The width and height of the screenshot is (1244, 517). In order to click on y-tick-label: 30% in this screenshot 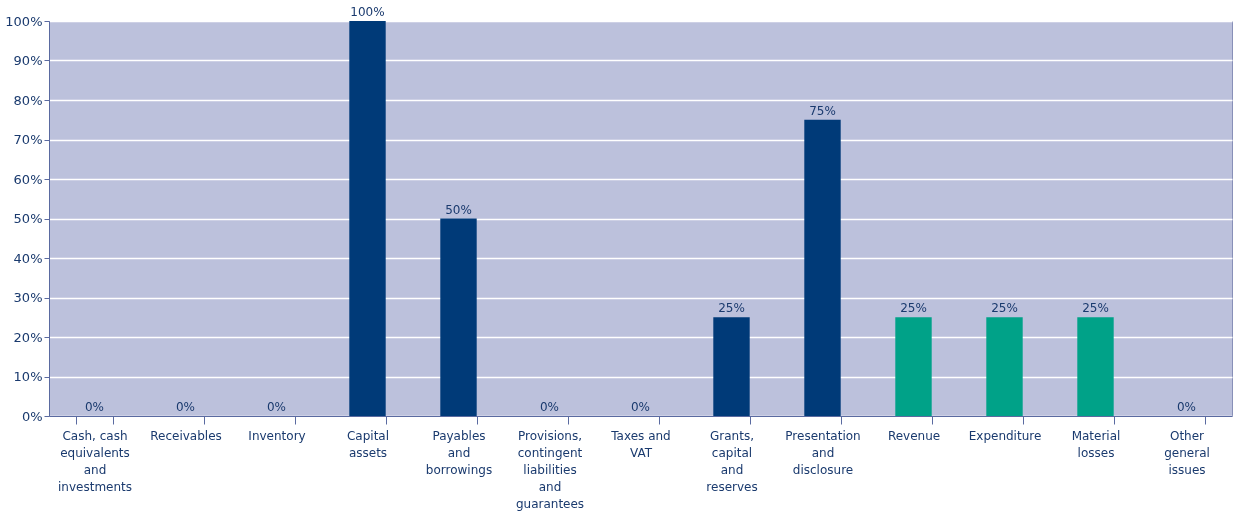, I will do `click(28, 297)`.